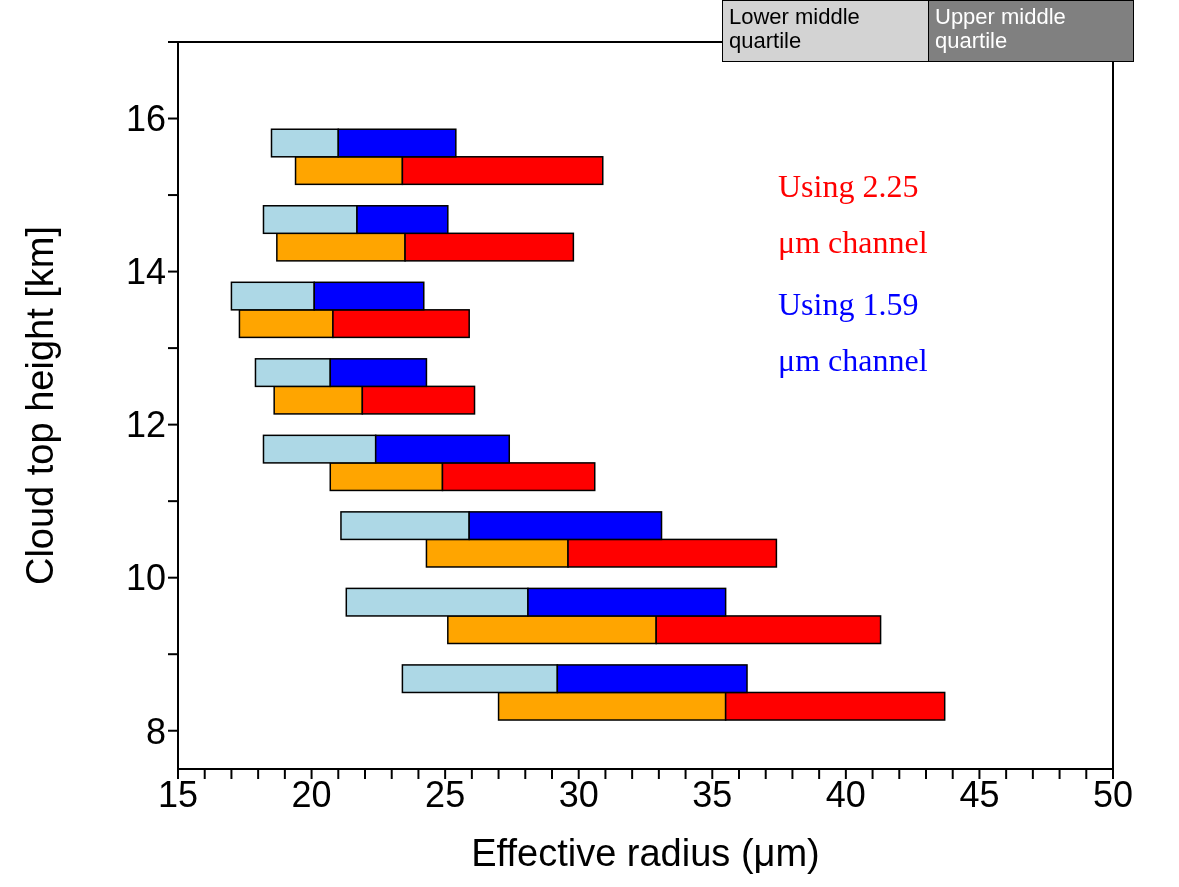  What do you see at coordinates (853, 332) in the screenshot?
I see `text: Using 1.59 μm channel` at bounding box center [853, 332].